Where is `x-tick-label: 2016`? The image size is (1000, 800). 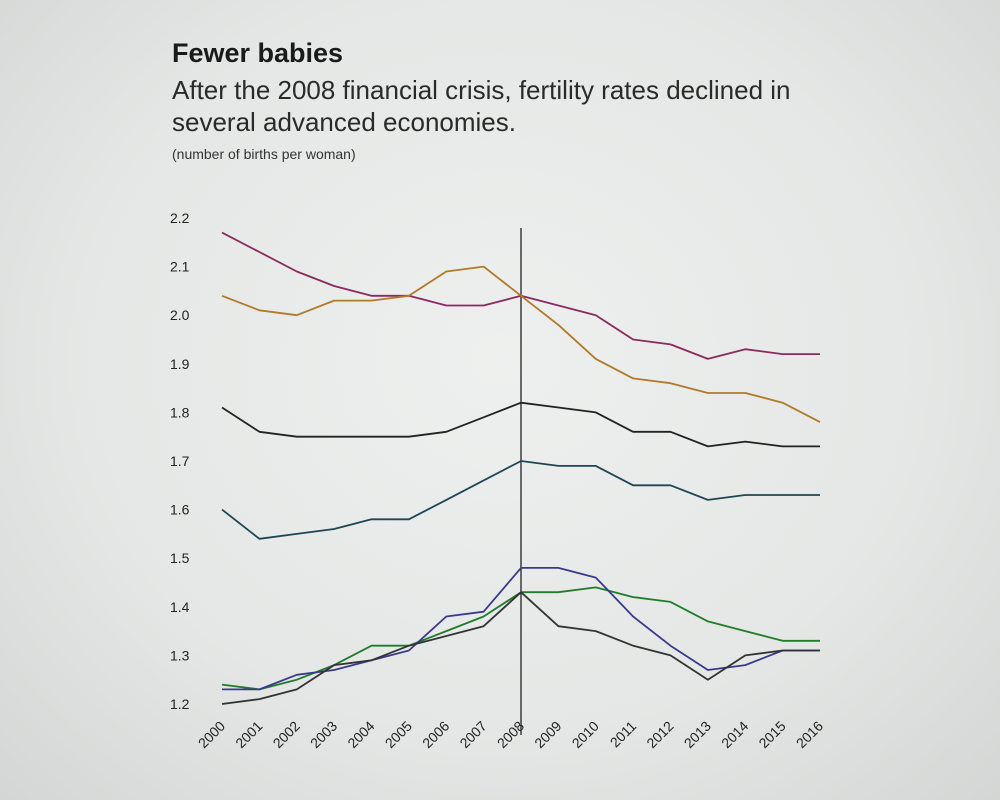
x-tick-label: 2016 is located at coordinates (809, 734).